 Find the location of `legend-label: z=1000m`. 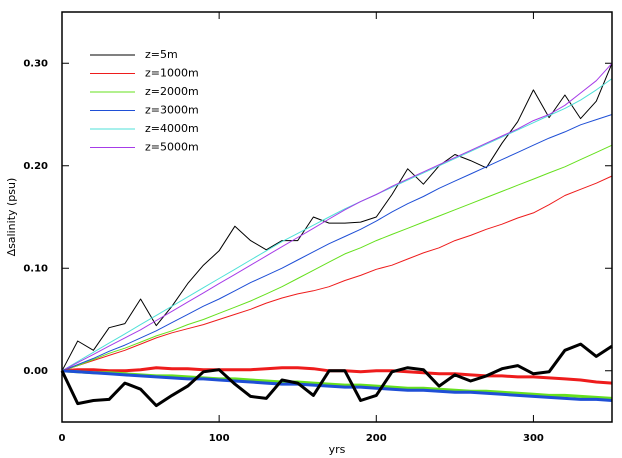

legend-label: z=1000m is located at coordinates (172, 73).